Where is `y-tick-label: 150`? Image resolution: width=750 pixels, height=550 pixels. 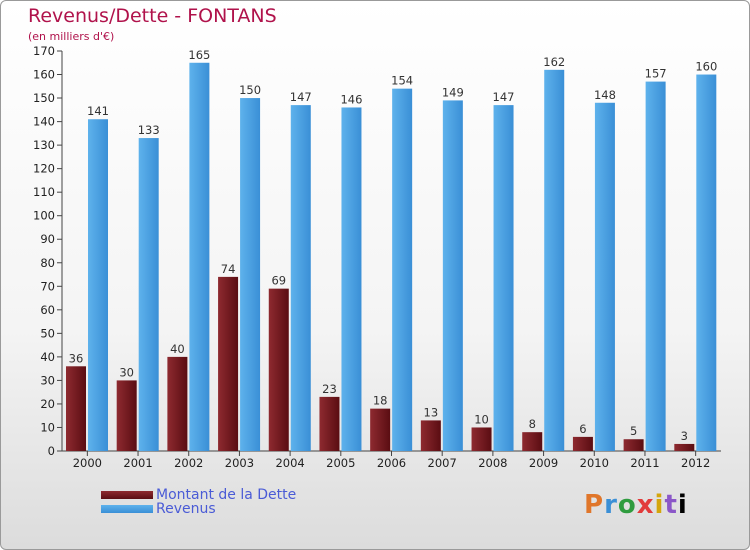
y-tick-label: 150 is located at coordinates (44, 98).